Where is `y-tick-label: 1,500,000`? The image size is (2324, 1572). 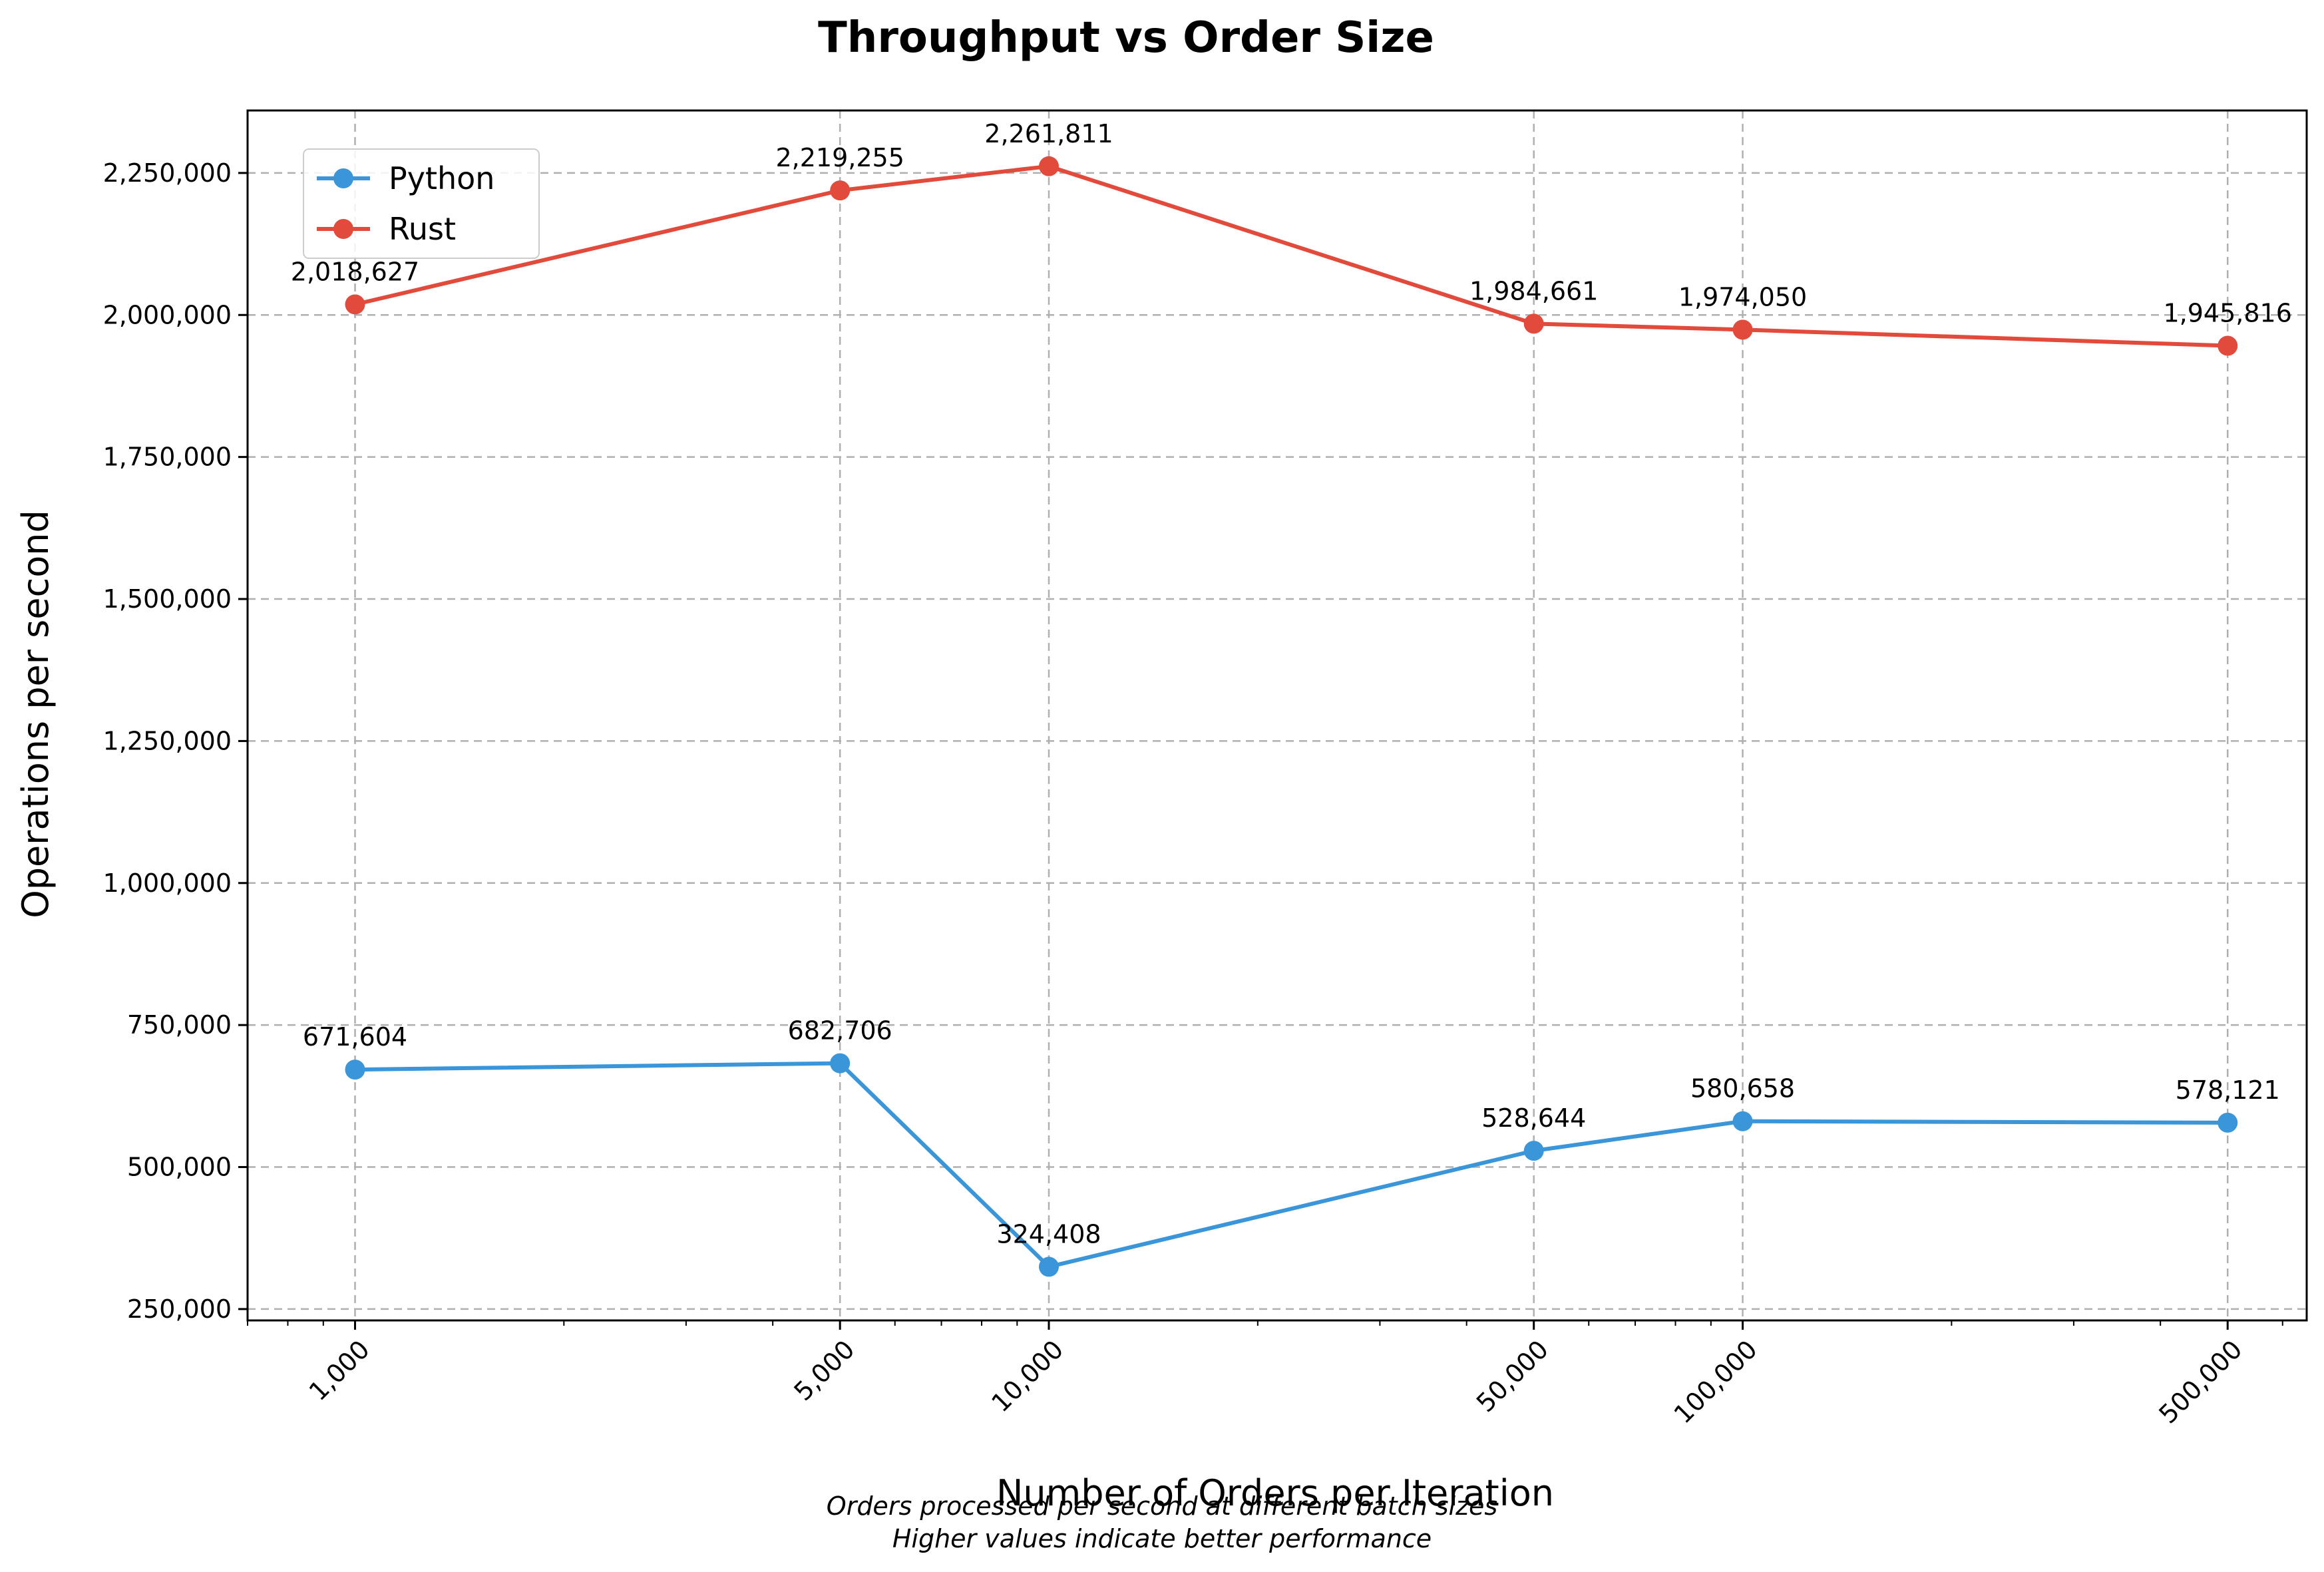 y-tick-label: 1,500,000 is located at coordinates (167, 599).